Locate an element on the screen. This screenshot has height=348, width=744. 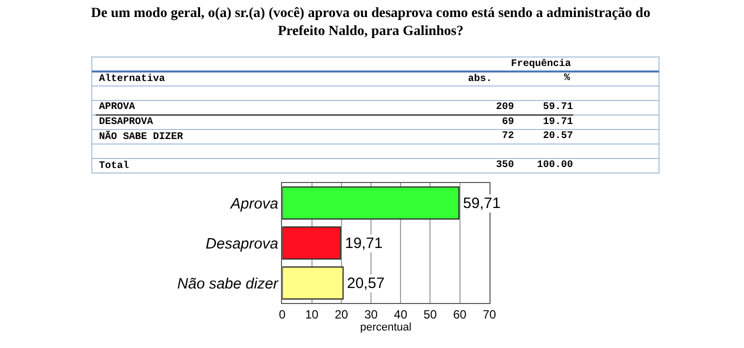
text: De um modo geral, o(a) sr.(a) (você) aprova ou desaprova como está sendo a administração do Prefeito Naldo, para Galinhos? is located at coordinates (370, 23).